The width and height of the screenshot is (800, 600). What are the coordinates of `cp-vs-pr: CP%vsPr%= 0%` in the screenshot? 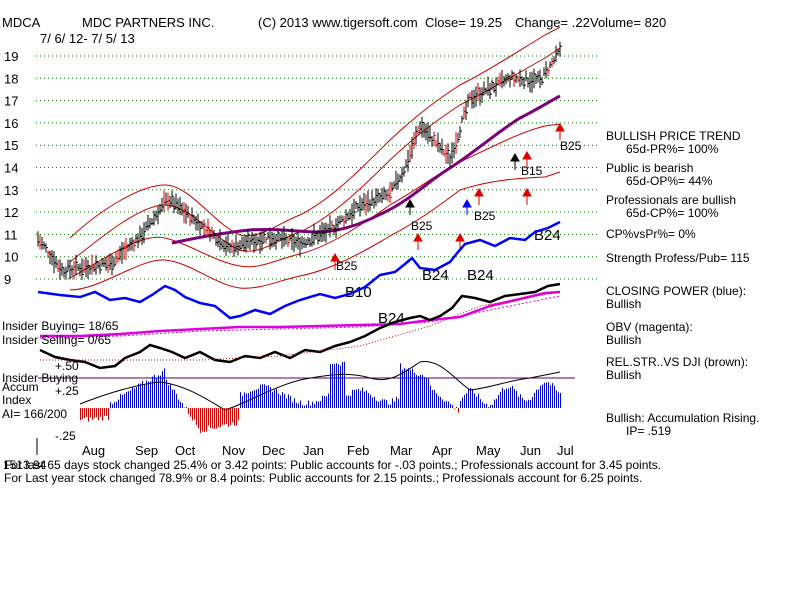 It's located at (651, 234).